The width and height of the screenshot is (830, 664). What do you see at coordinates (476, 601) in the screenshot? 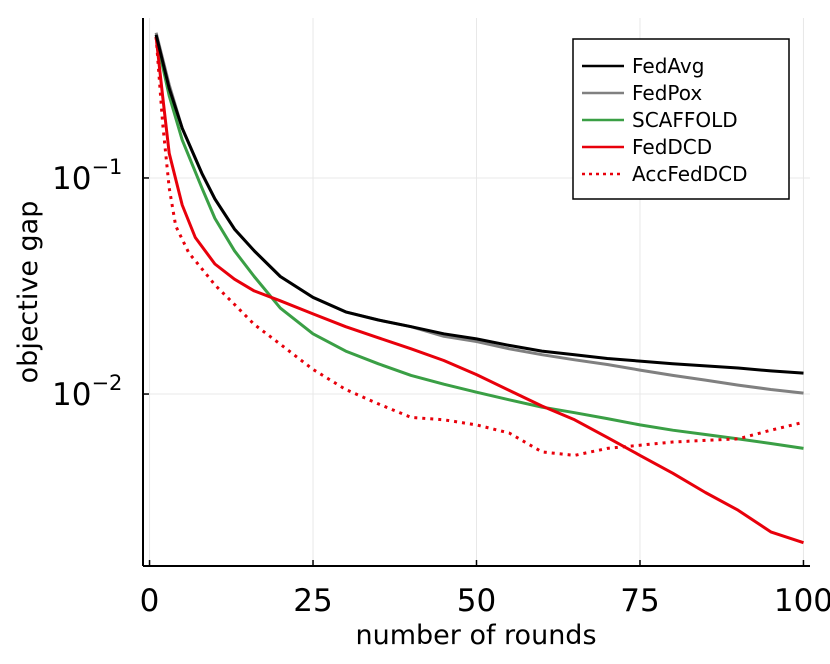
I see `x-tick-label-2: 50` at bounding box center [476, 601].